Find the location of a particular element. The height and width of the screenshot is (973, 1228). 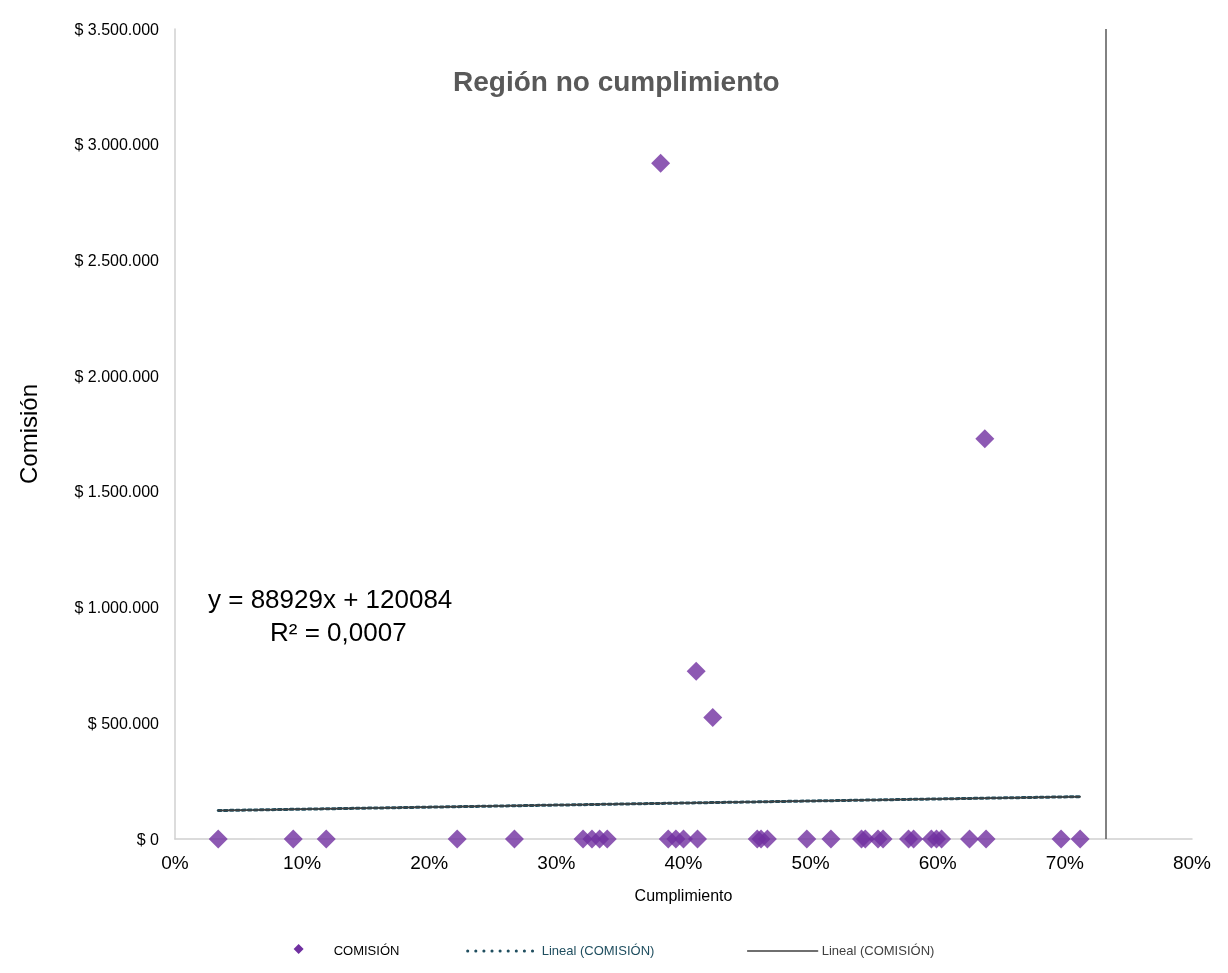

x-tick-label: 60% is located at coordinates (937, 862).